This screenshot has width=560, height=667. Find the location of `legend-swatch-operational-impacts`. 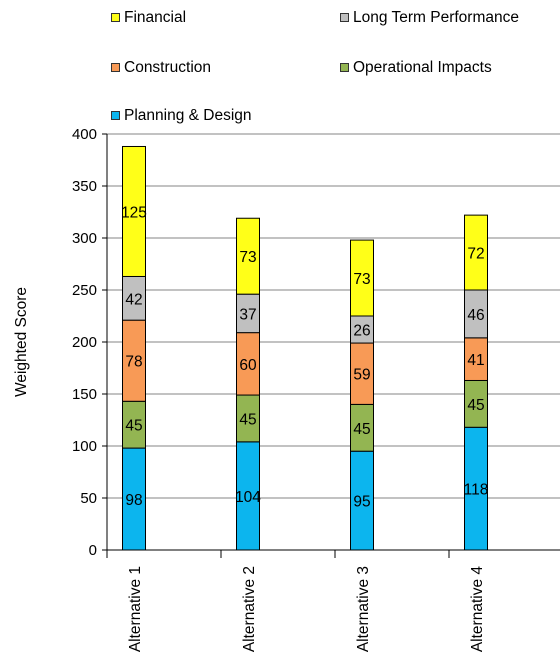

legend-swatch-operational-impacts is located at coordinates (344, 68).